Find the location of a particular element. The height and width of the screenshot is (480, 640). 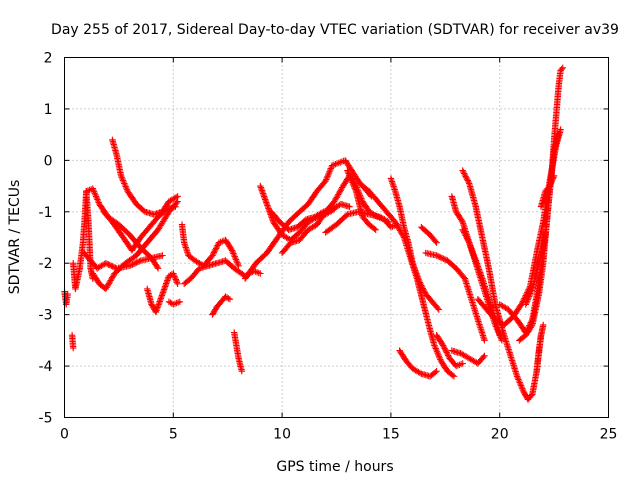

x-tick-label: 5 is located at coordinates (173, 435).